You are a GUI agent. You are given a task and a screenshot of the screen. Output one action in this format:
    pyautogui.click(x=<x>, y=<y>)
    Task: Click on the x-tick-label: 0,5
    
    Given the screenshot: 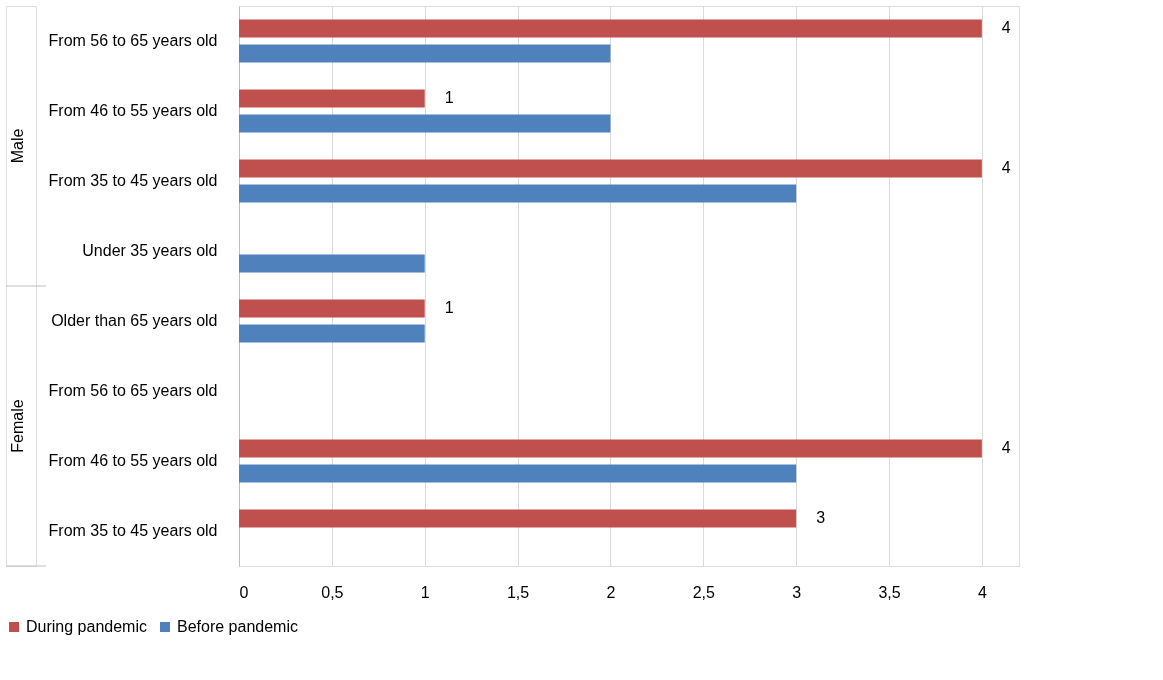 What is the action you would take?
    pyautogui.click(x=332, y=592)
    